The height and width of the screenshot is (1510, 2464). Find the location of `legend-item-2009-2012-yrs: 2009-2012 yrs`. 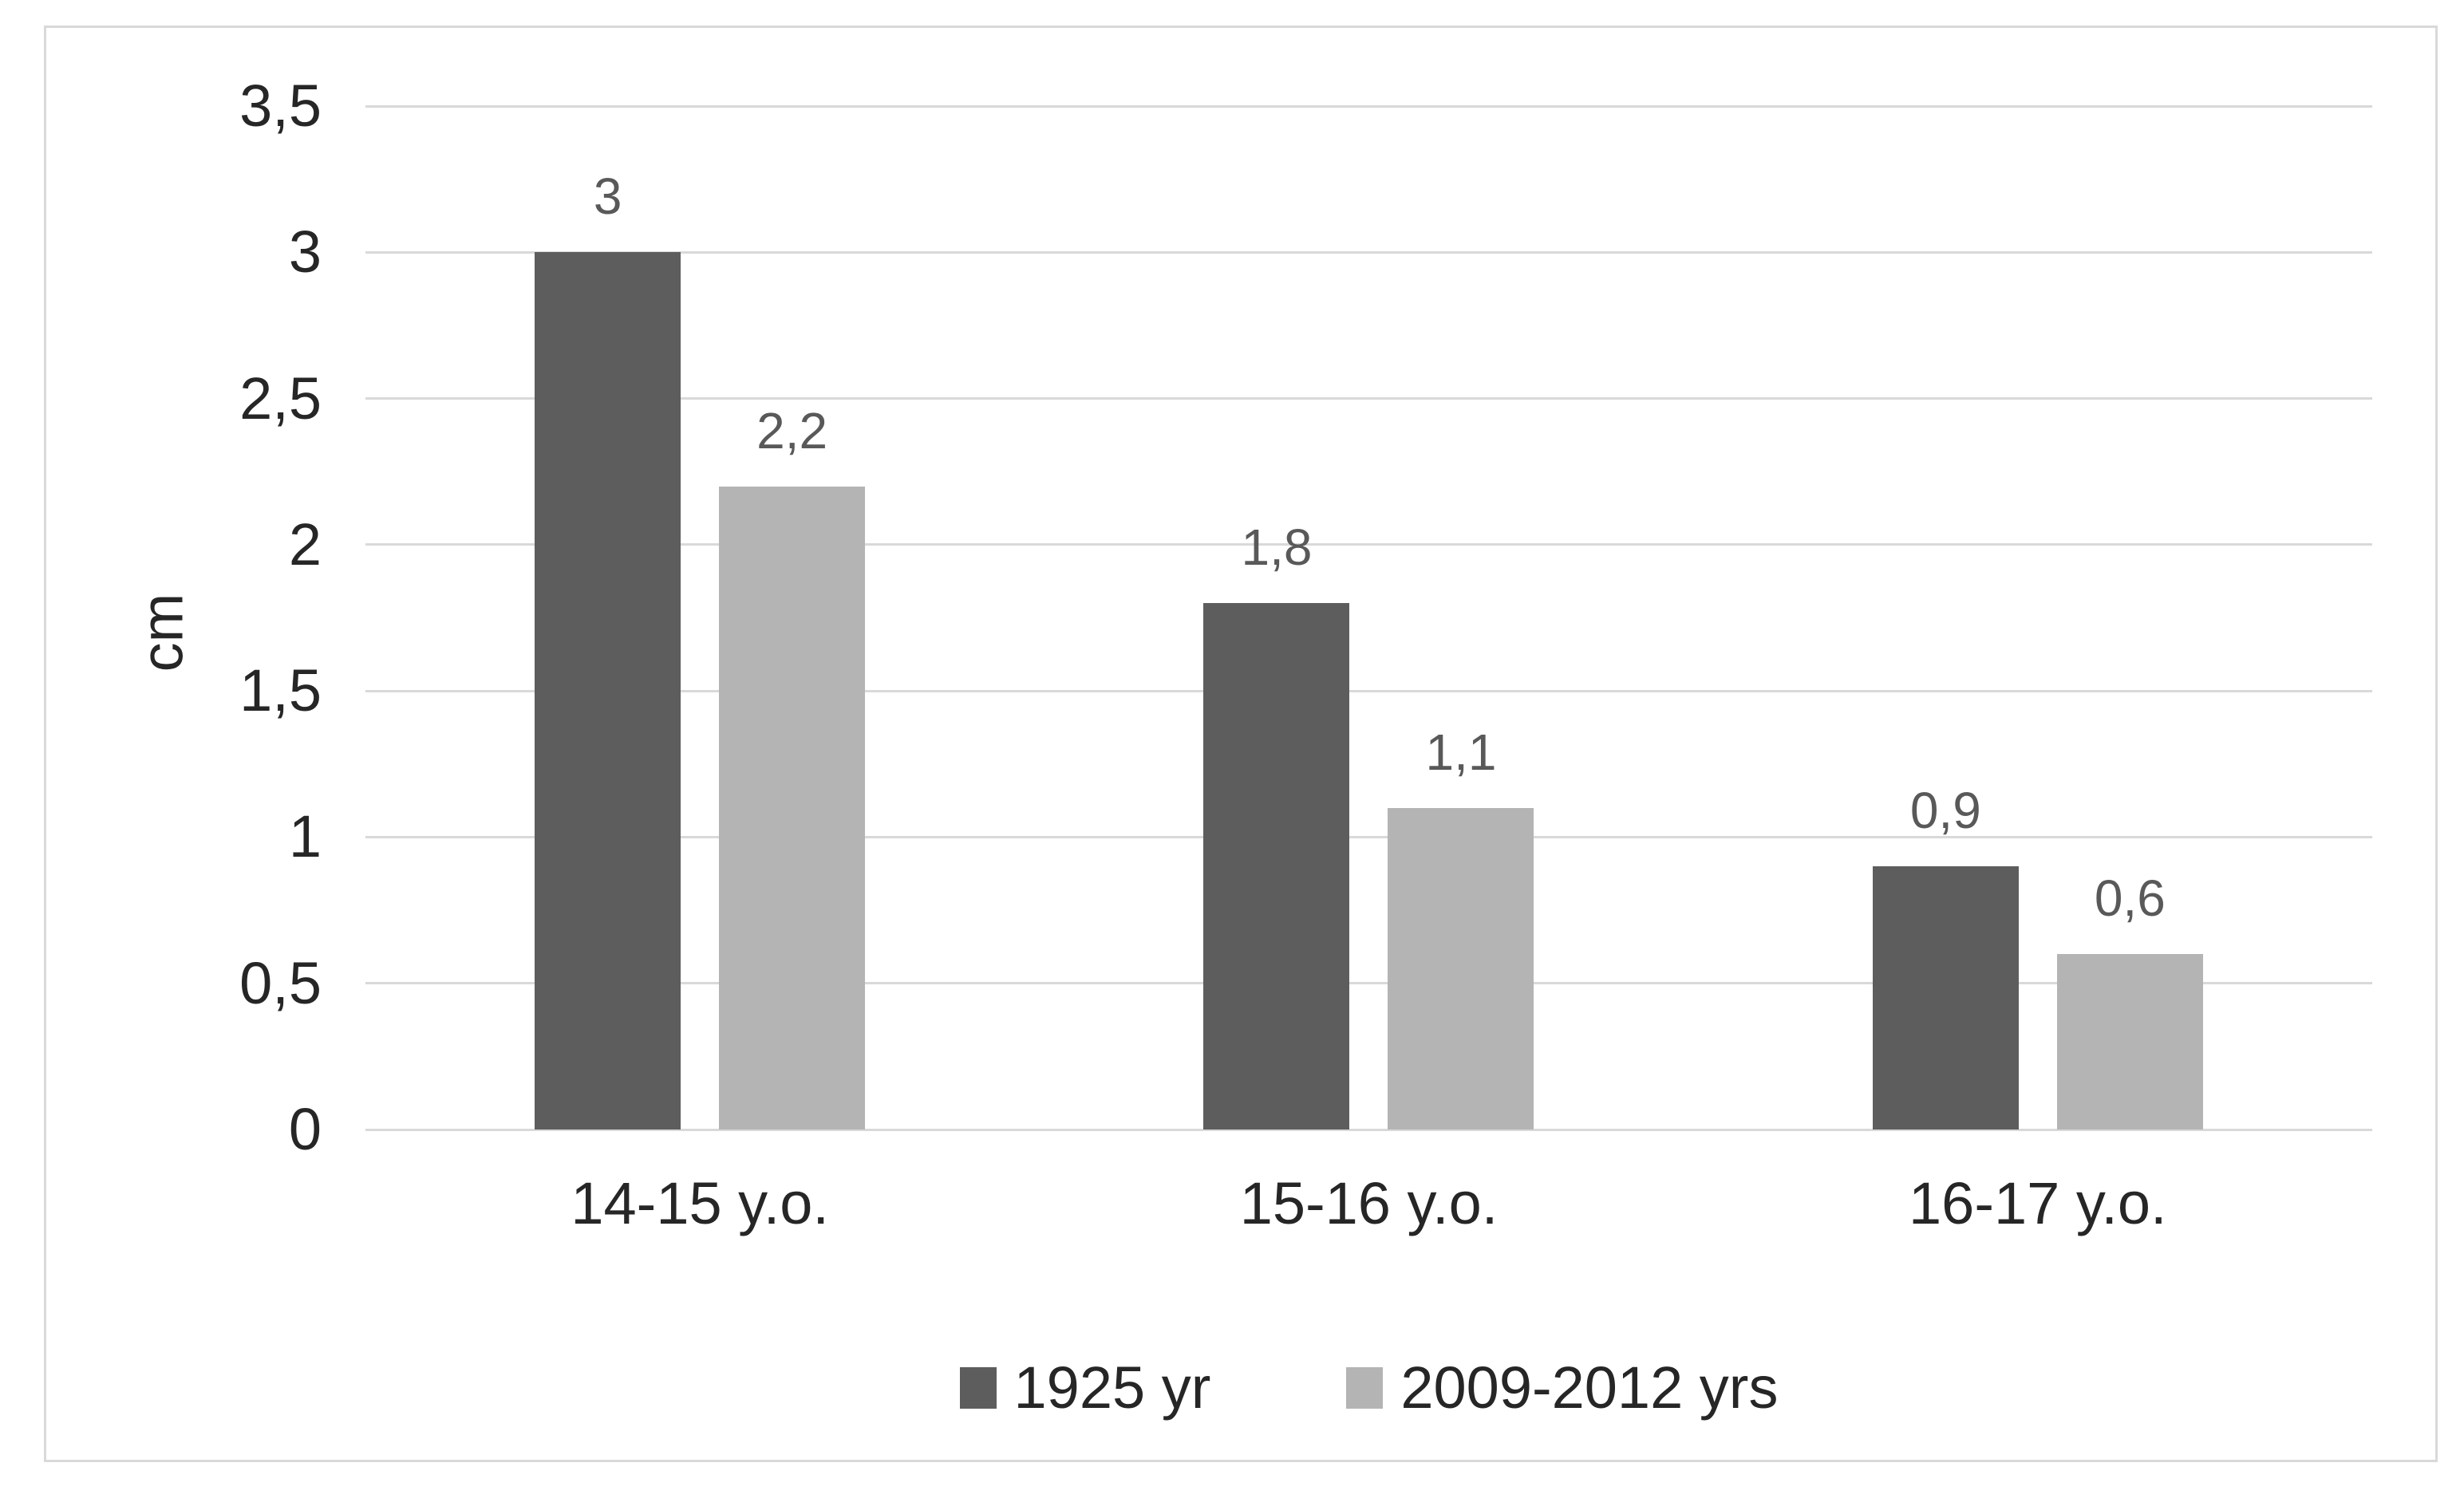

legend-item-2009-2012-yrs: 2009-2012 yrs is located at coordinates (1562, 1388).